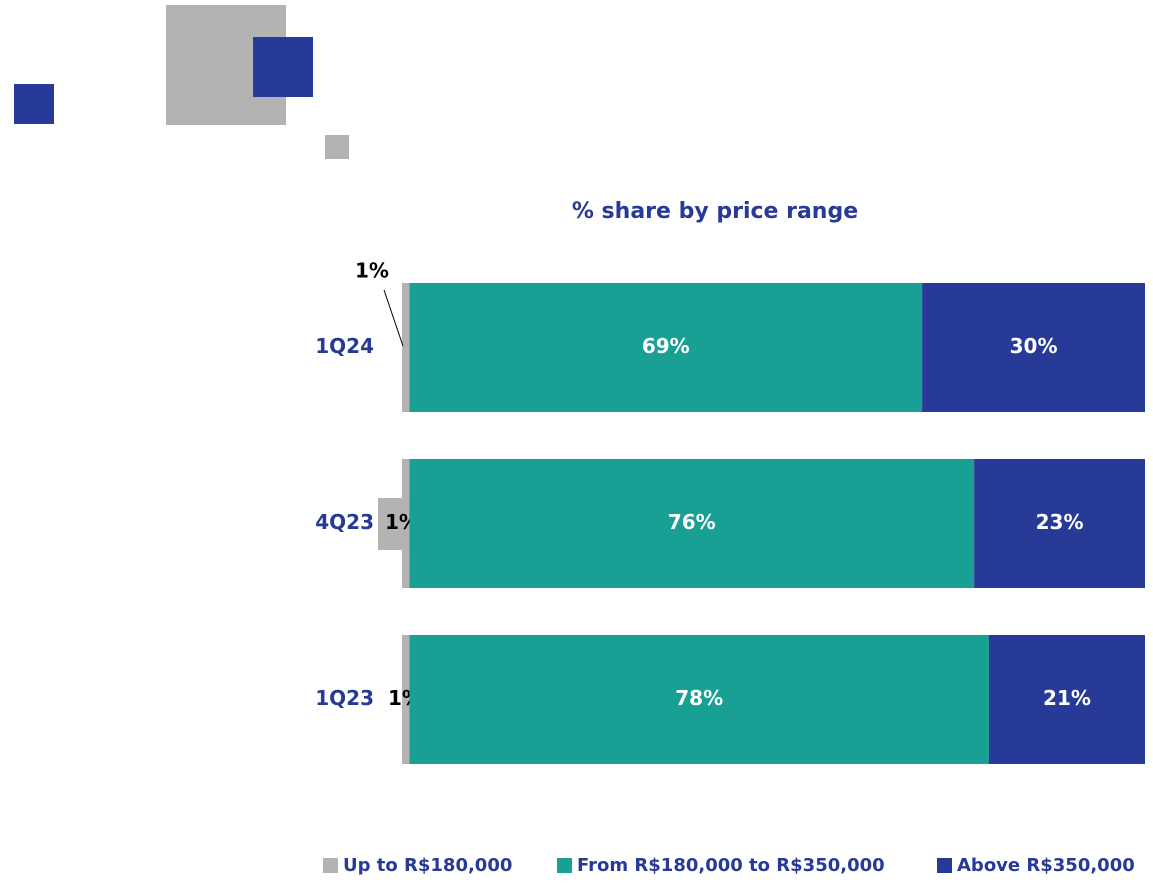  I want to click on value-label: 69%, so click(666, 346).